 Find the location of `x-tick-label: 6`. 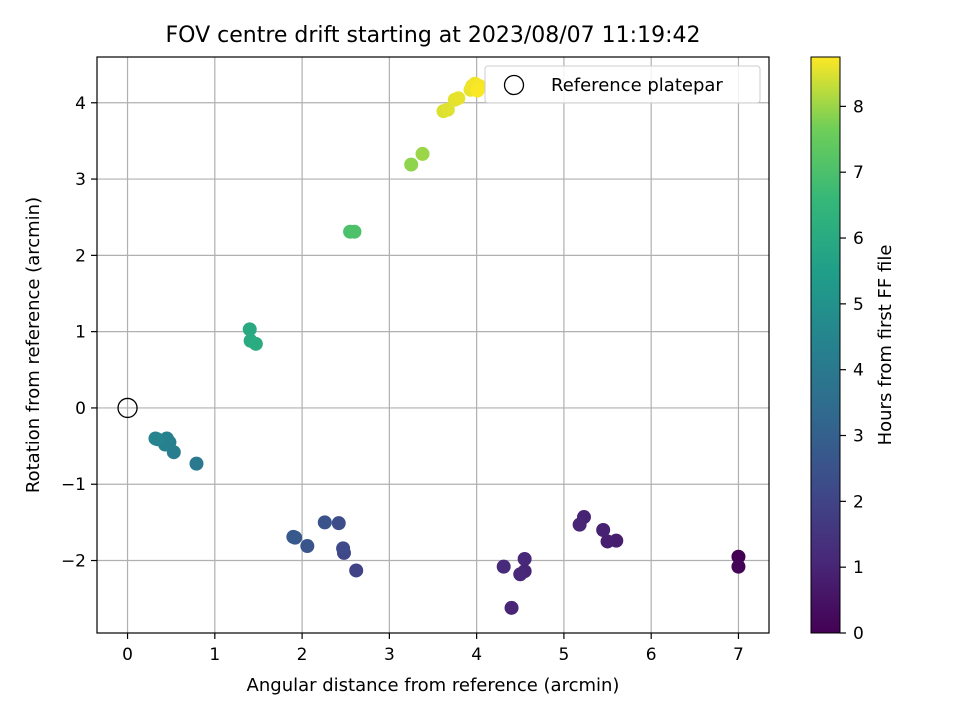

x-tick-label: 6 is located at coordinates (651, 655).